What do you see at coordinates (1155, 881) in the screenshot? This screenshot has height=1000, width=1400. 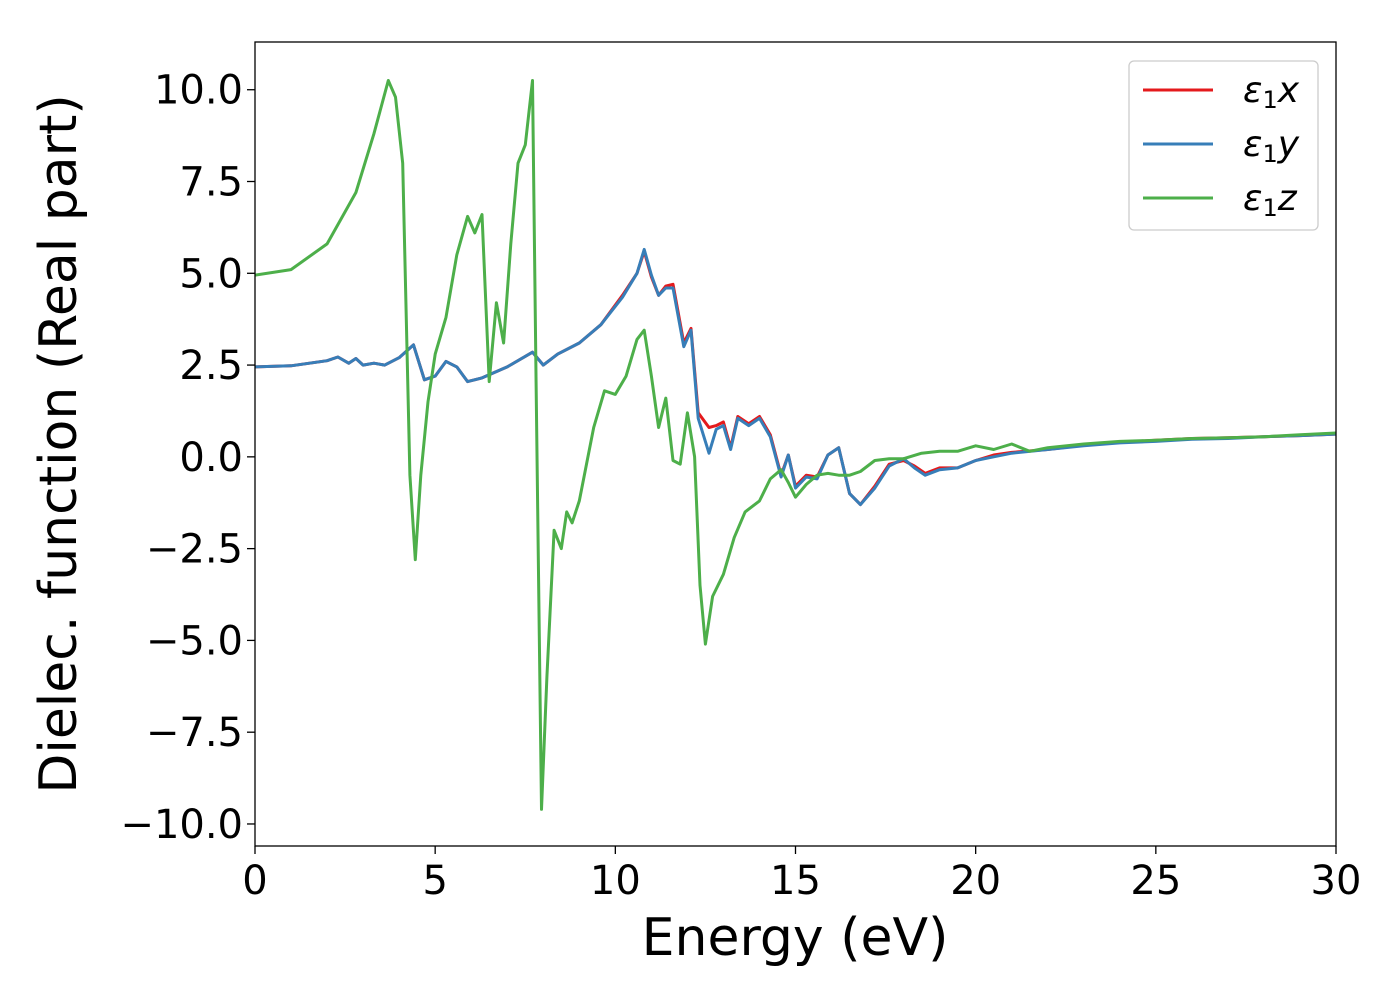 I see `x-tick-label: 25` at bounding box center [1155, 881].